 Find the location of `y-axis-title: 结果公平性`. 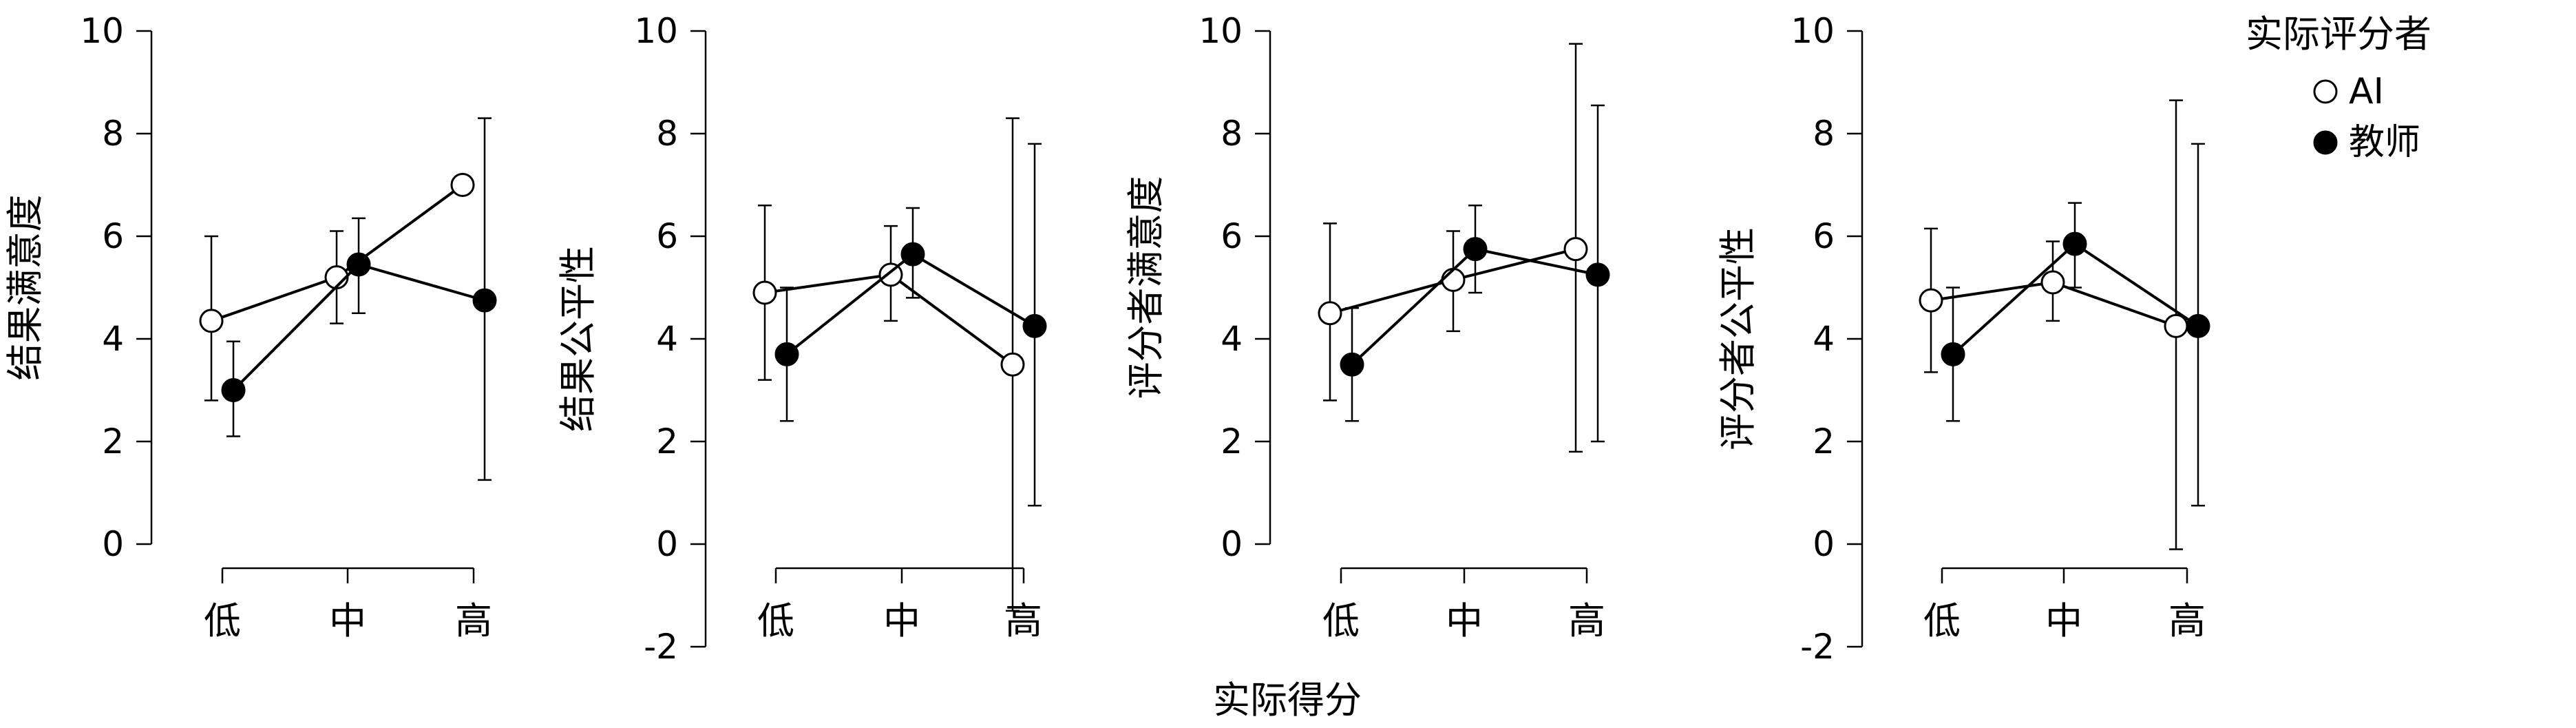

y-axis-title: 结果公平性 is located at coordinates (578, 339).